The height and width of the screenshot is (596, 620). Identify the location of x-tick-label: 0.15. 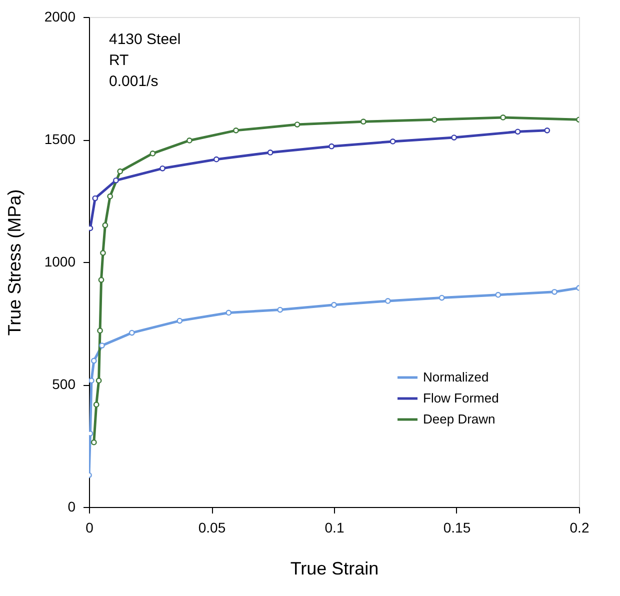
(457, 528).